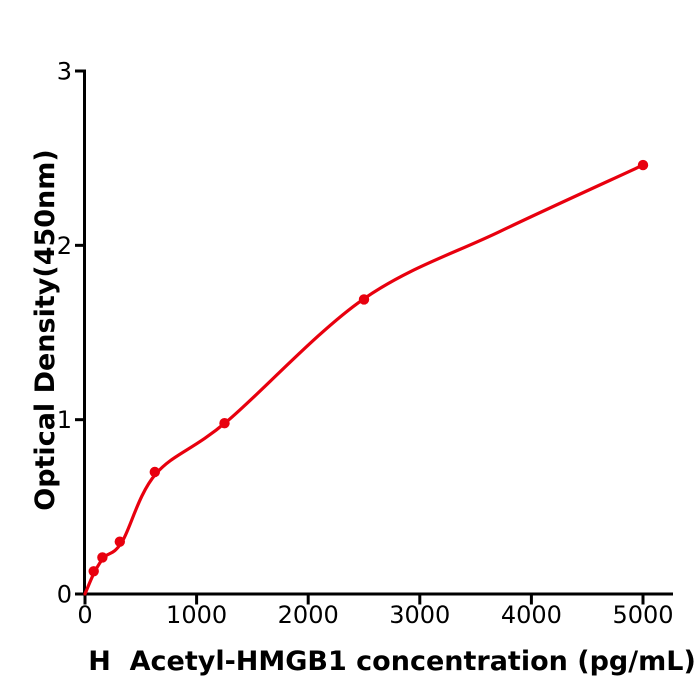 Image resolution: width=700 pixels, height=700 pixels. I want to click on x-tick-label: 4000, so click(531, 615).